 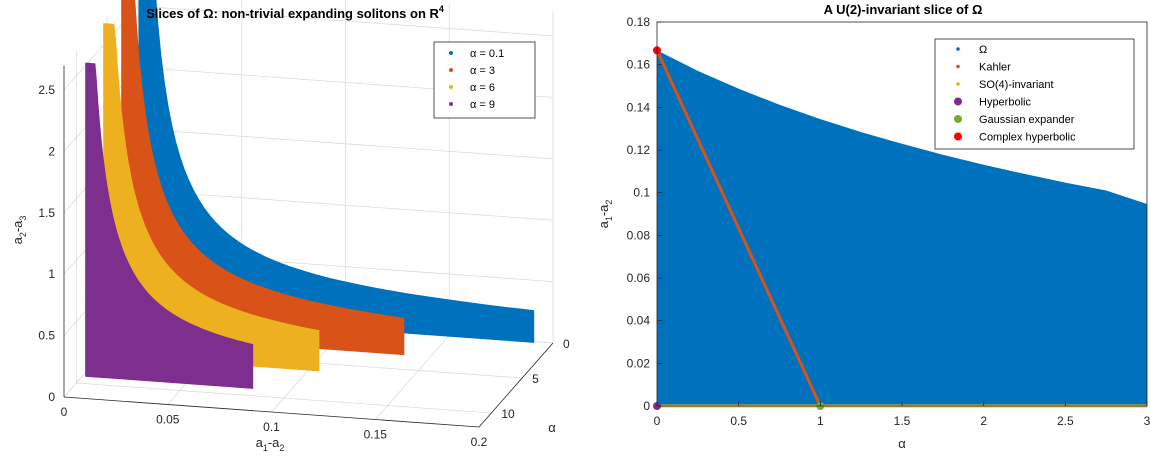 What do you see at coordinates (552, 427) in the screenshot?
I see `left-alpha-axis-label: α` at bounding box center [552, 427].